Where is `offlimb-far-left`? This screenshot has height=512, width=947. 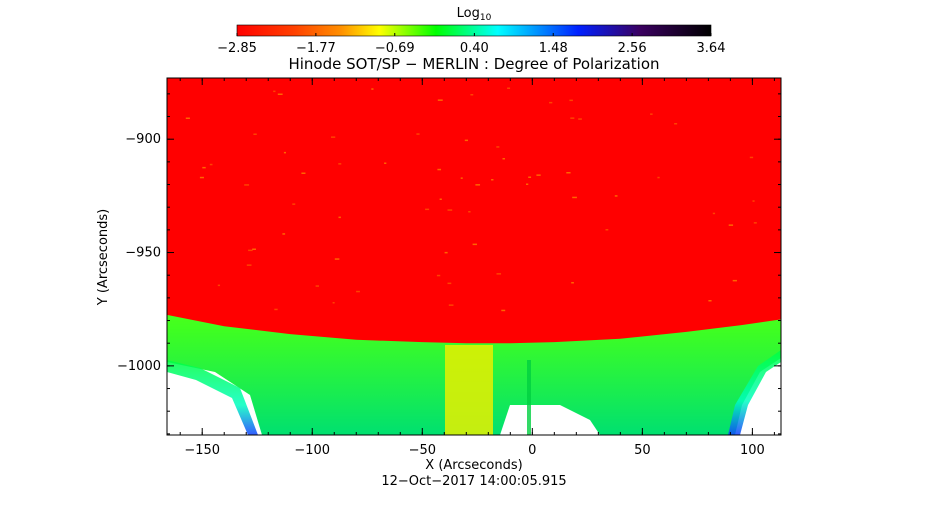 offlimb-far-left is located at coordinates (214, 398).